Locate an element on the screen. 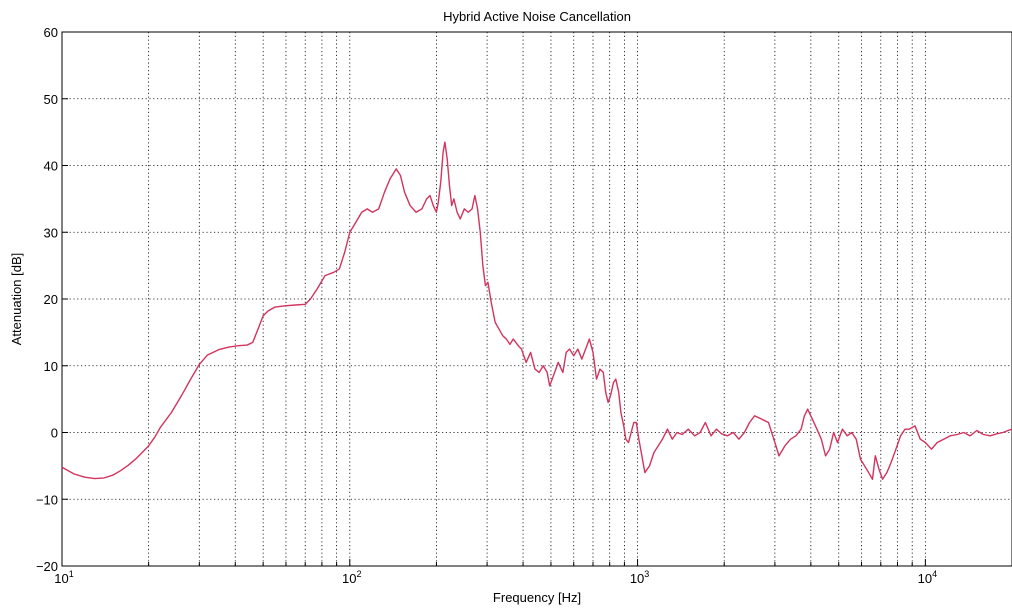 This screenshot has width=1012, height=613. y-tick-label: 50 is located at coordinates (51, 99).